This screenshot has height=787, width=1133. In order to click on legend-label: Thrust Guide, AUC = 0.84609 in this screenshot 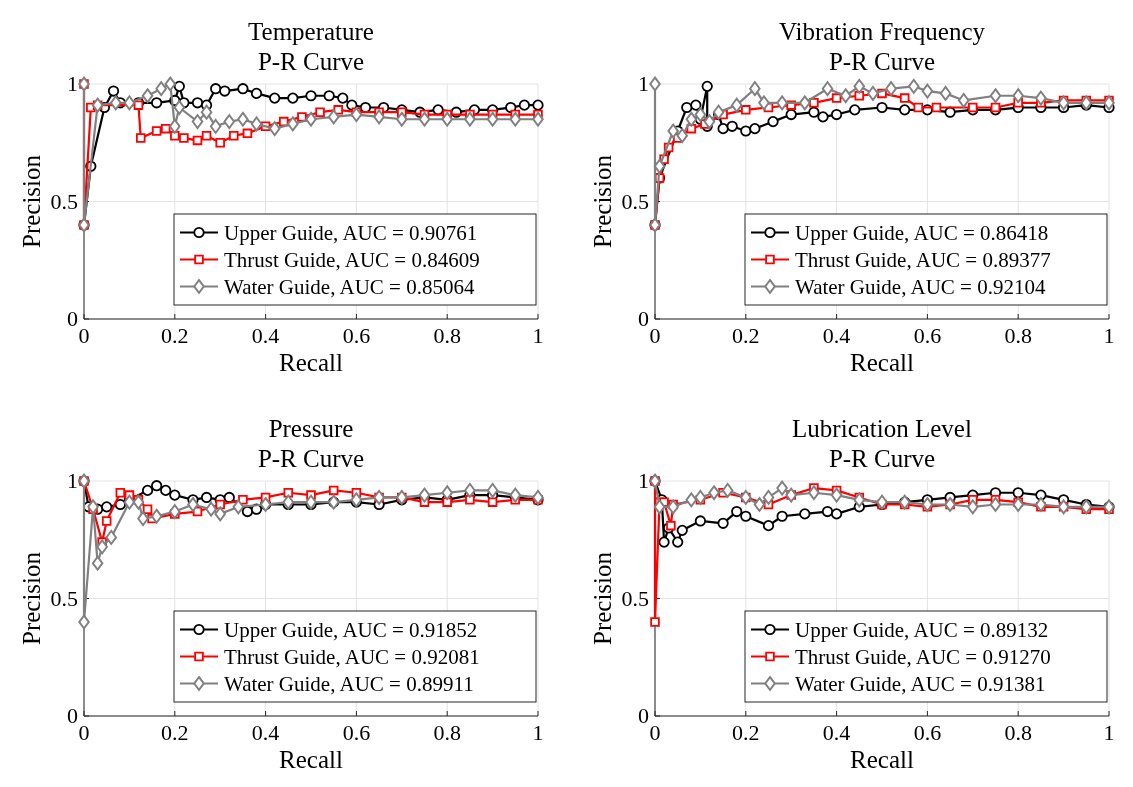, I will do `click(352, 259)`.